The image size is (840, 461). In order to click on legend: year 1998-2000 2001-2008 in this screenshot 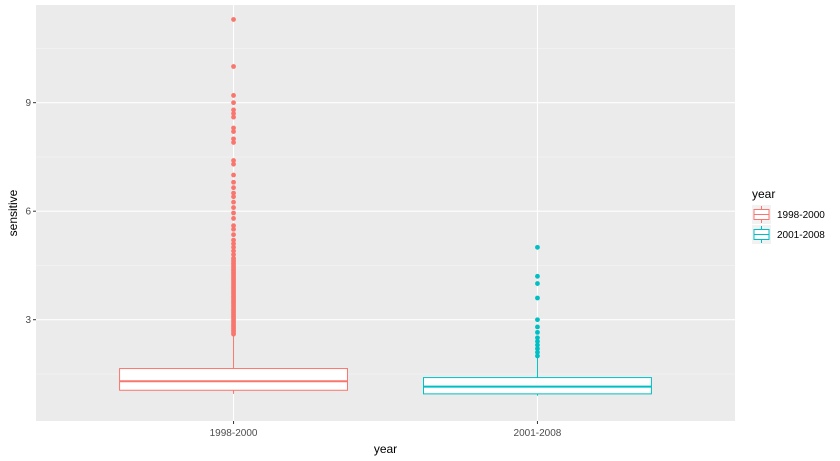, I will do `click(788, 215)`.